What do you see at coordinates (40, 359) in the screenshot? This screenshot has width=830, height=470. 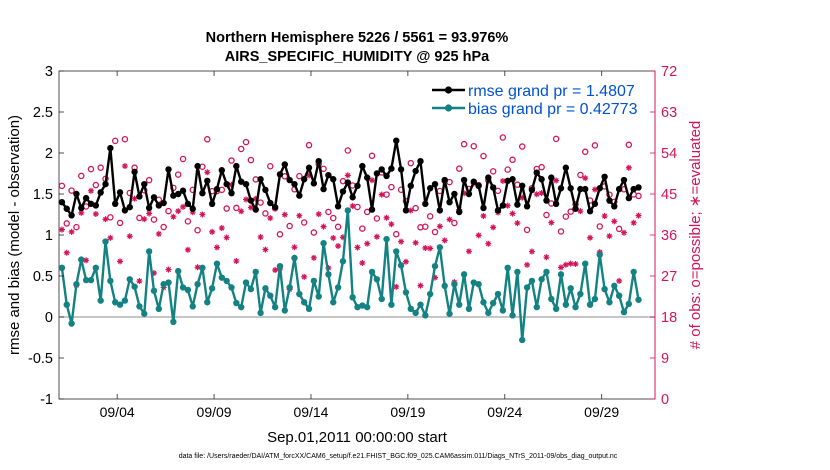 I see `y-left-tick-label: -0.5` at bounding box center [40, 359].